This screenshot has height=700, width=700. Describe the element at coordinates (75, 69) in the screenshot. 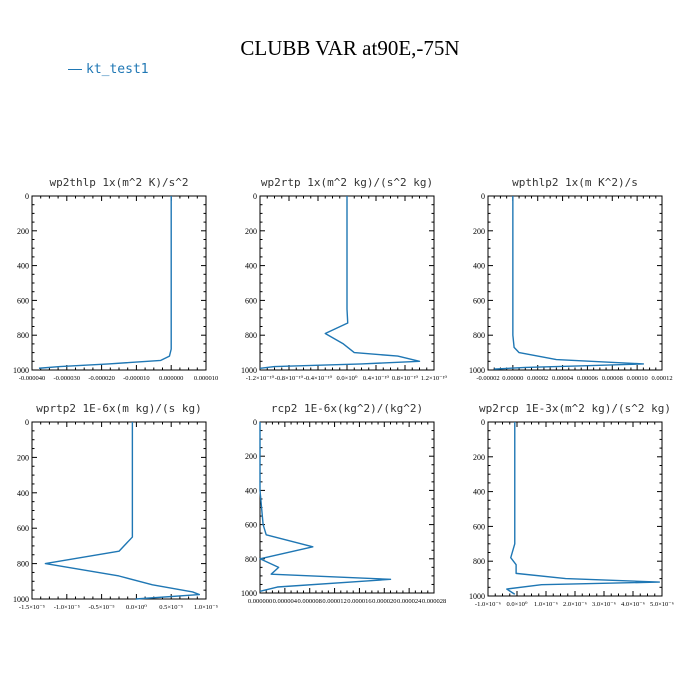

I see `legend-swatch` at that location.